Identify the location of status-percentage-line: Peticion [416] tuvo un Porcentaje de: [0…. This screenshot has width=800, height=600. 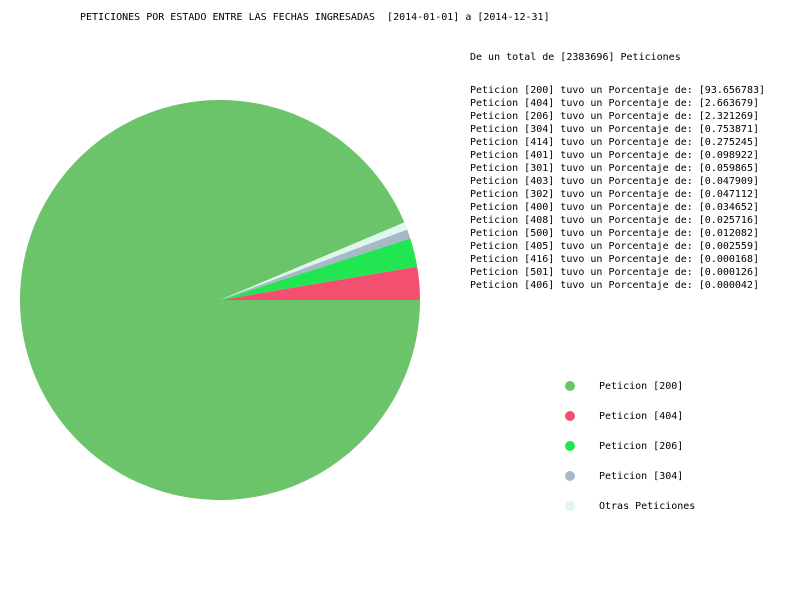
(614, 259).